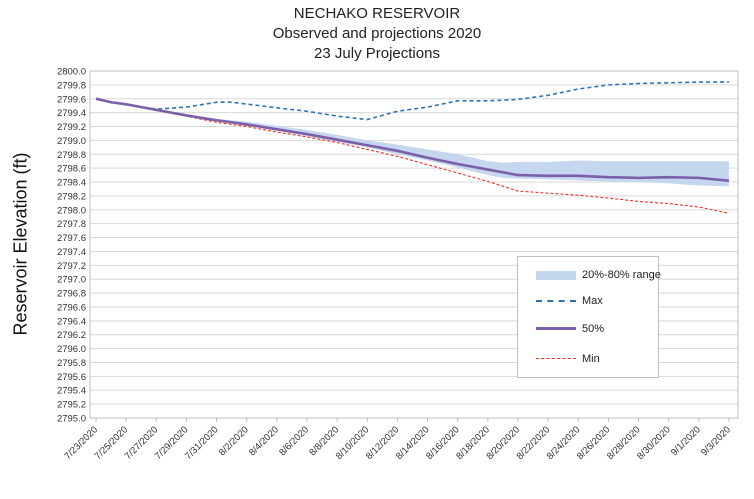 Image resolution: width=754 pixels, height=499 pixels. I want to click on y-tick-label: 2797.6, so click(71, 238).